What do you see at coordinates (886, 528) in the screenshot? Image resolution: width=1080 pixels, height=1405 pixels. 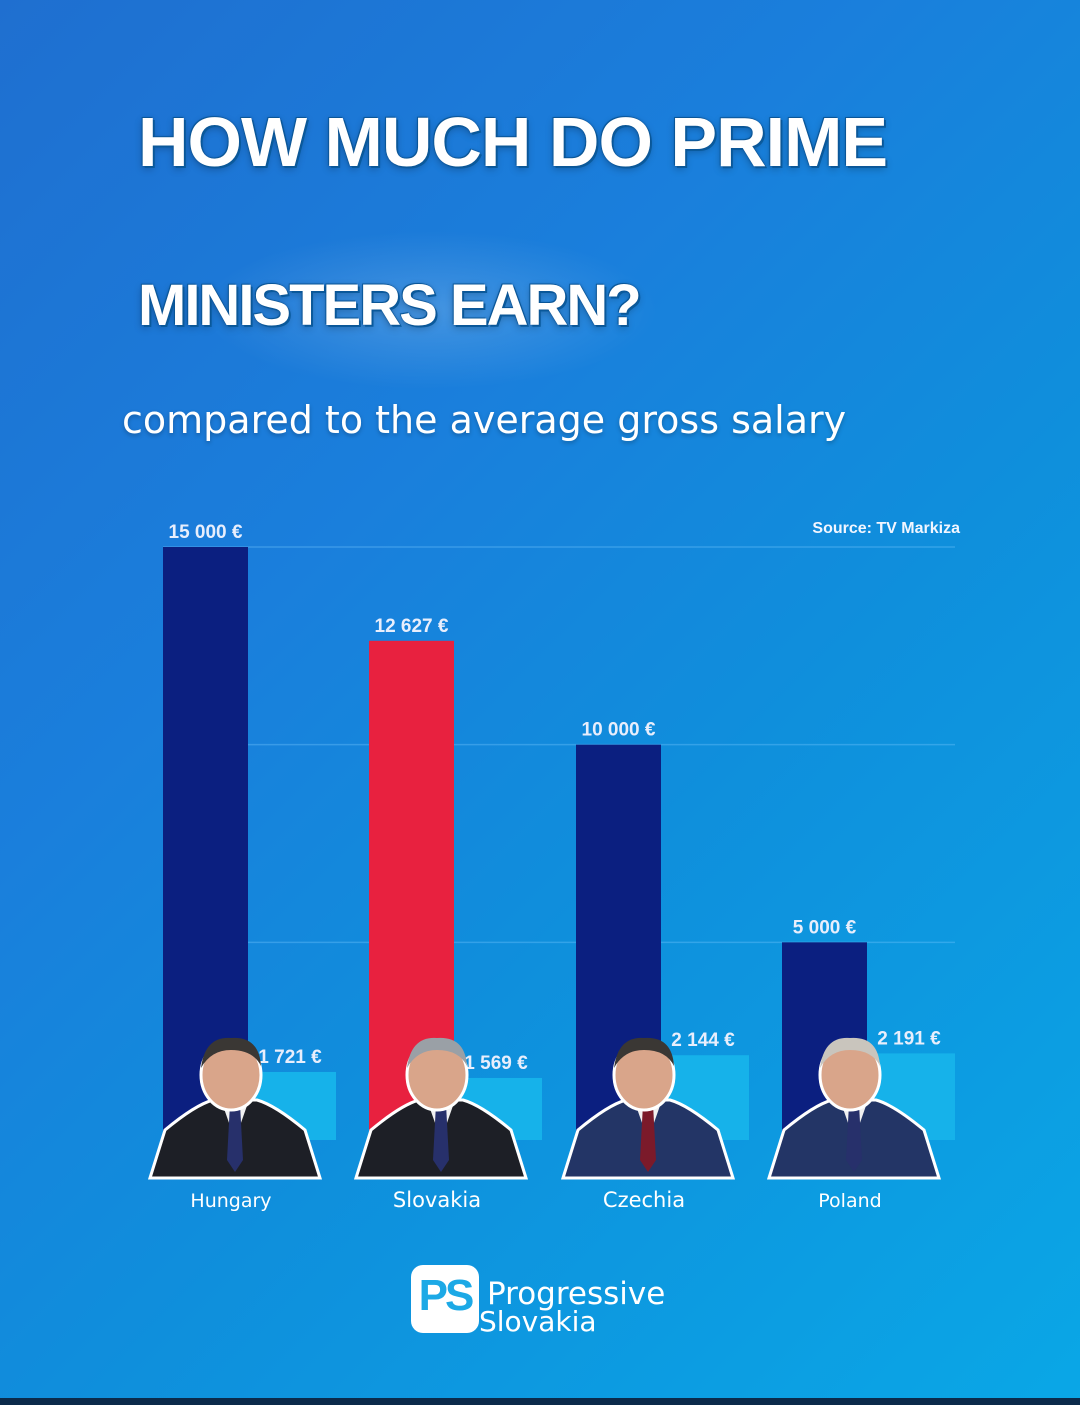 I see `source-note: Source: TV Markiza` at bounding box center [886, 528].